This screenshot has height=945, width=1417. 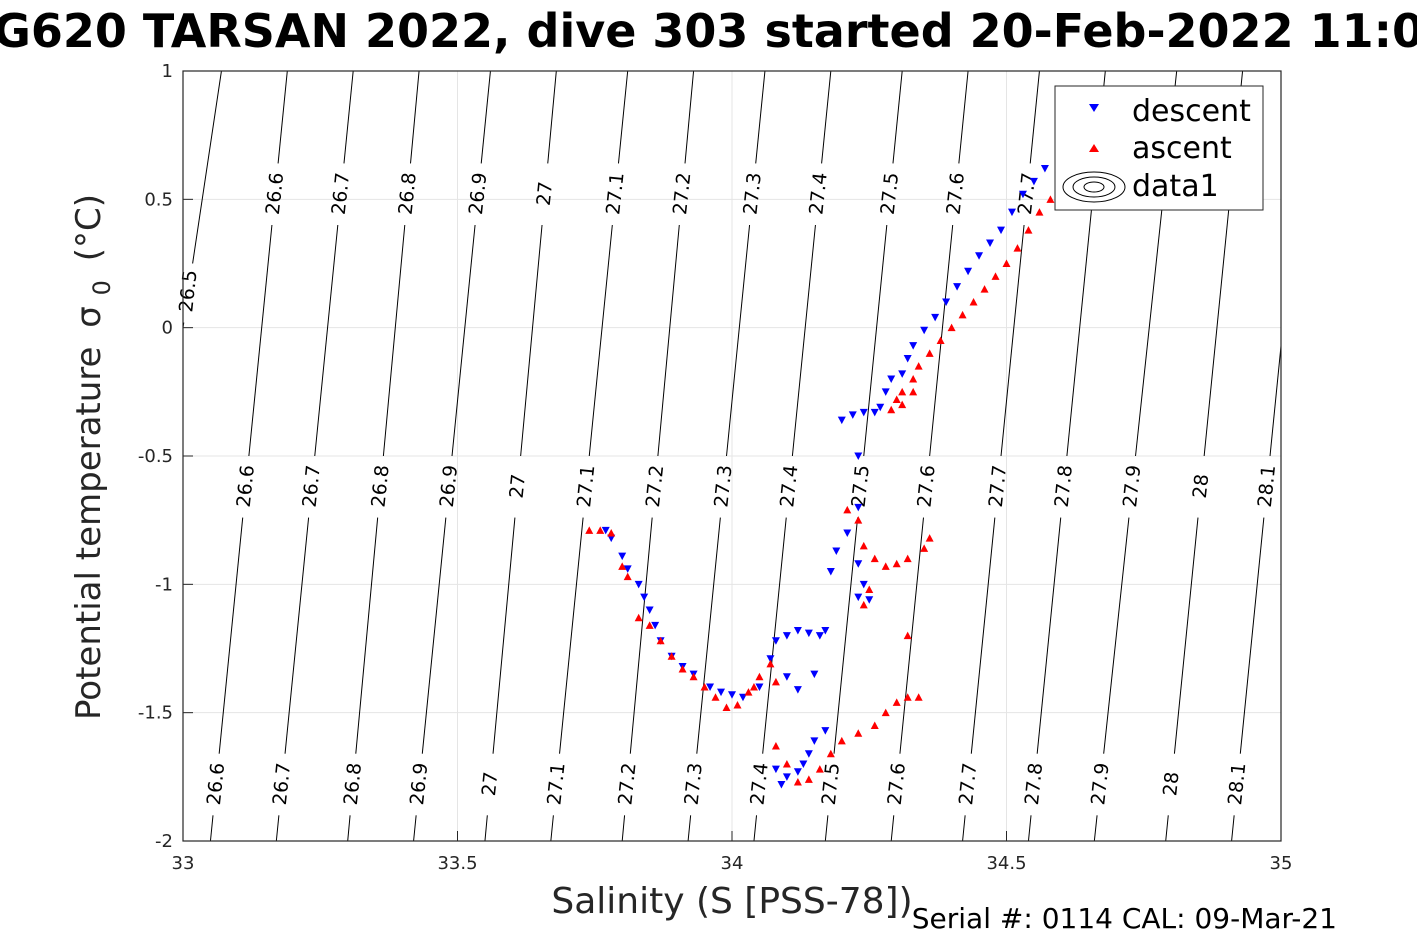 I want to click on legend-marker-descent, so click(x=1094, y=108).